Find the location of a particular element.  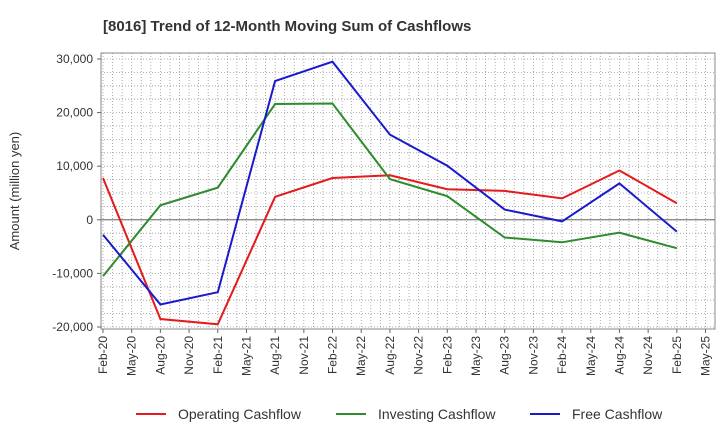

y-tick-label: 30,000 is located at coordinates (74, 59).